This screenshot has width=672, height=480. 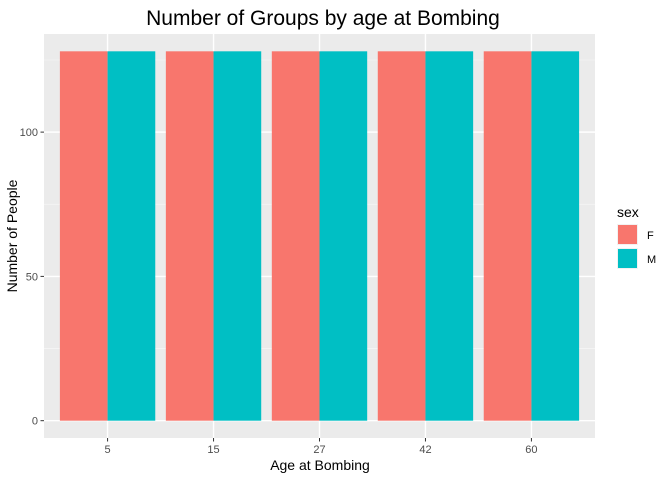 I want to click on legend-swatch-F, so click(x=627, y=234).